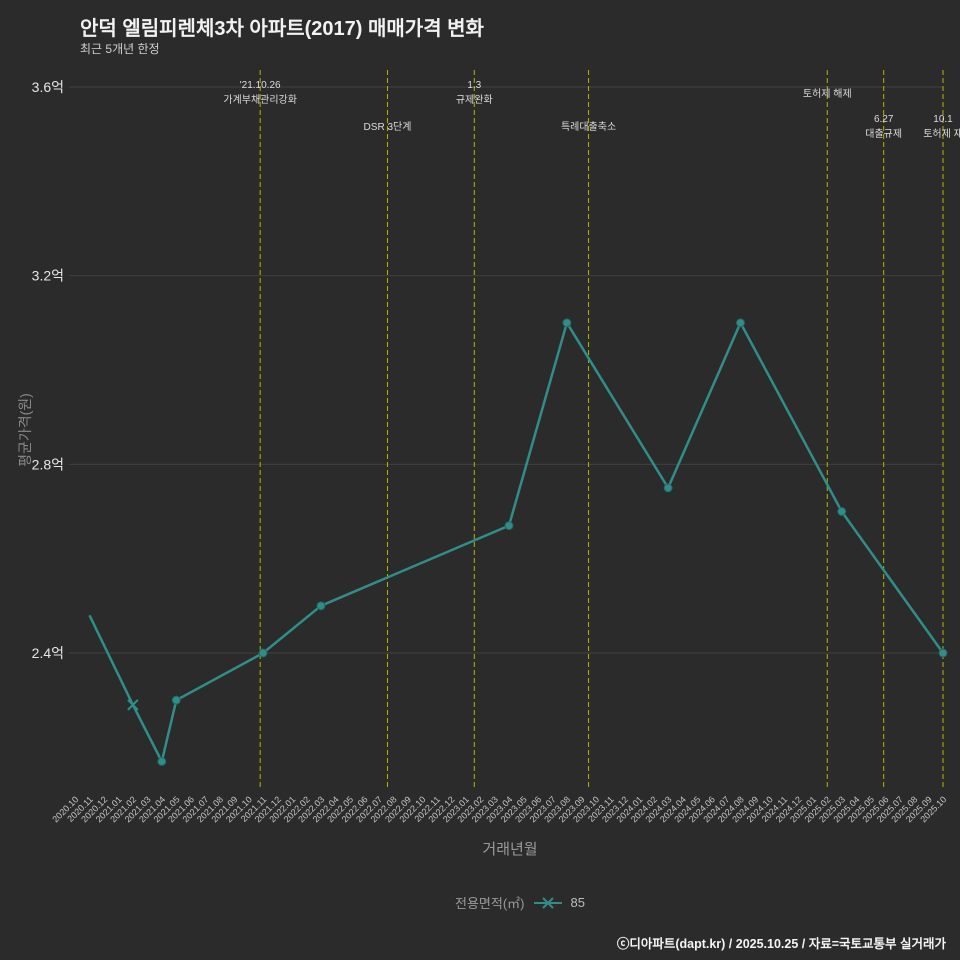 The image size is (960, 960). What do you see at coordinates (388, 127) in the screenshot?
I see `event-label: DSR 3단계` at bounding box center [388, 127].